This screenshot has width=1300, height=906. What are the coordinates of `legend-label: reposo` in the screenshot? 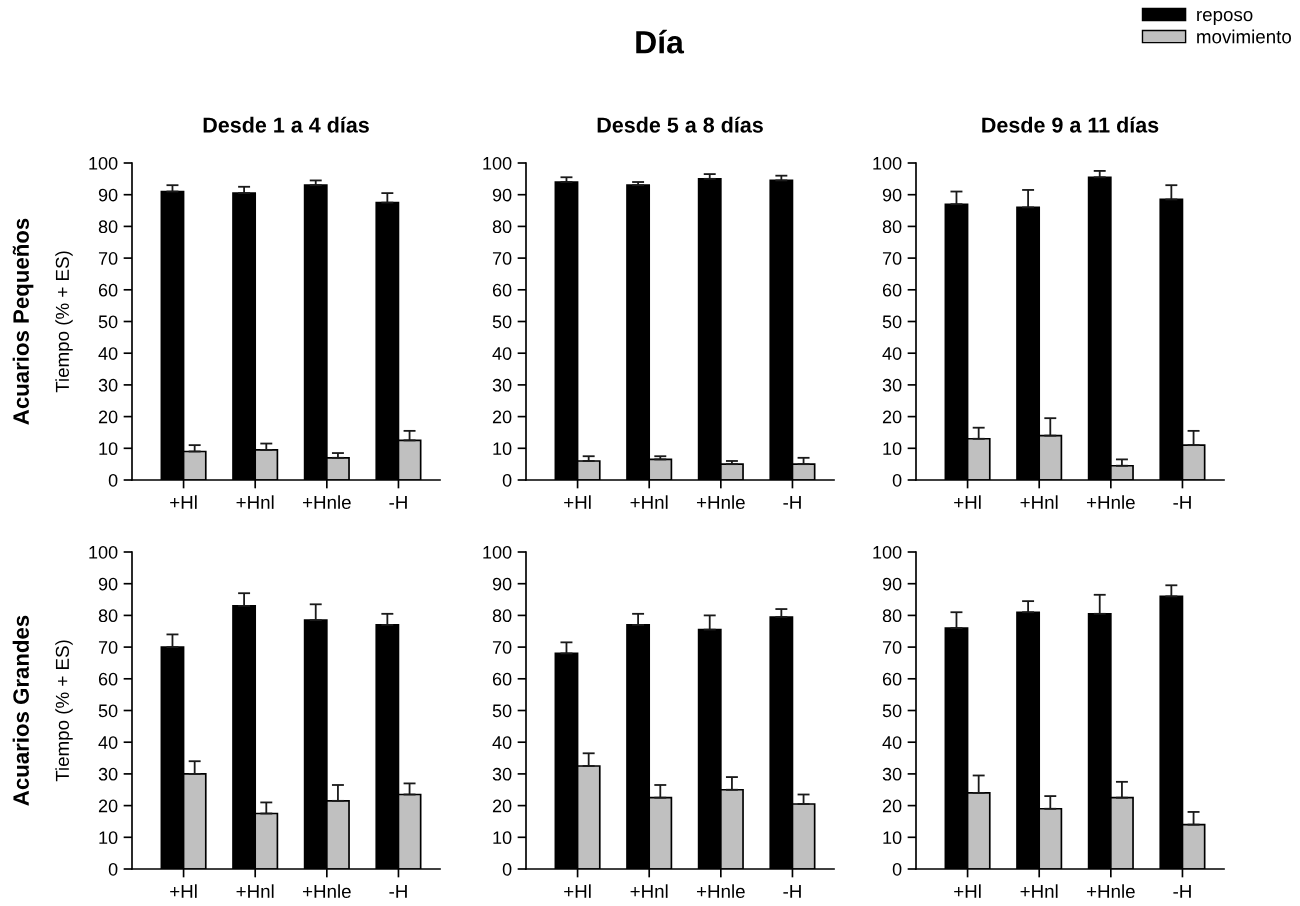 It's located at (1225, 17).